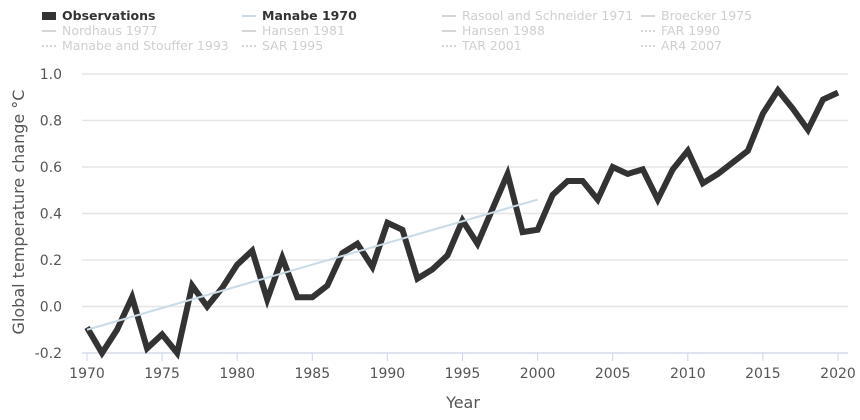 This screenshot has width=860, height=420. Describe the element at coordinates (51, 308) in the screenshot. I see `y-tick-label: 0.0` at that location.